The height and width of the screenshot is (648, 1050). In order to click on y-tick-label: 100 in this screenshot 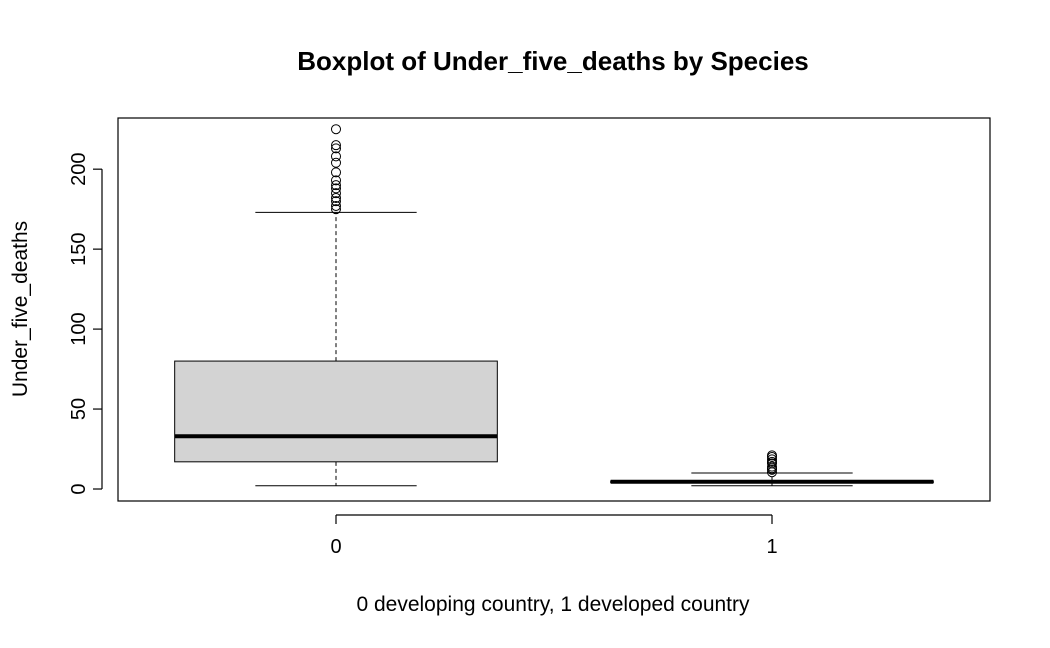, I will do `click(79, 328)`.